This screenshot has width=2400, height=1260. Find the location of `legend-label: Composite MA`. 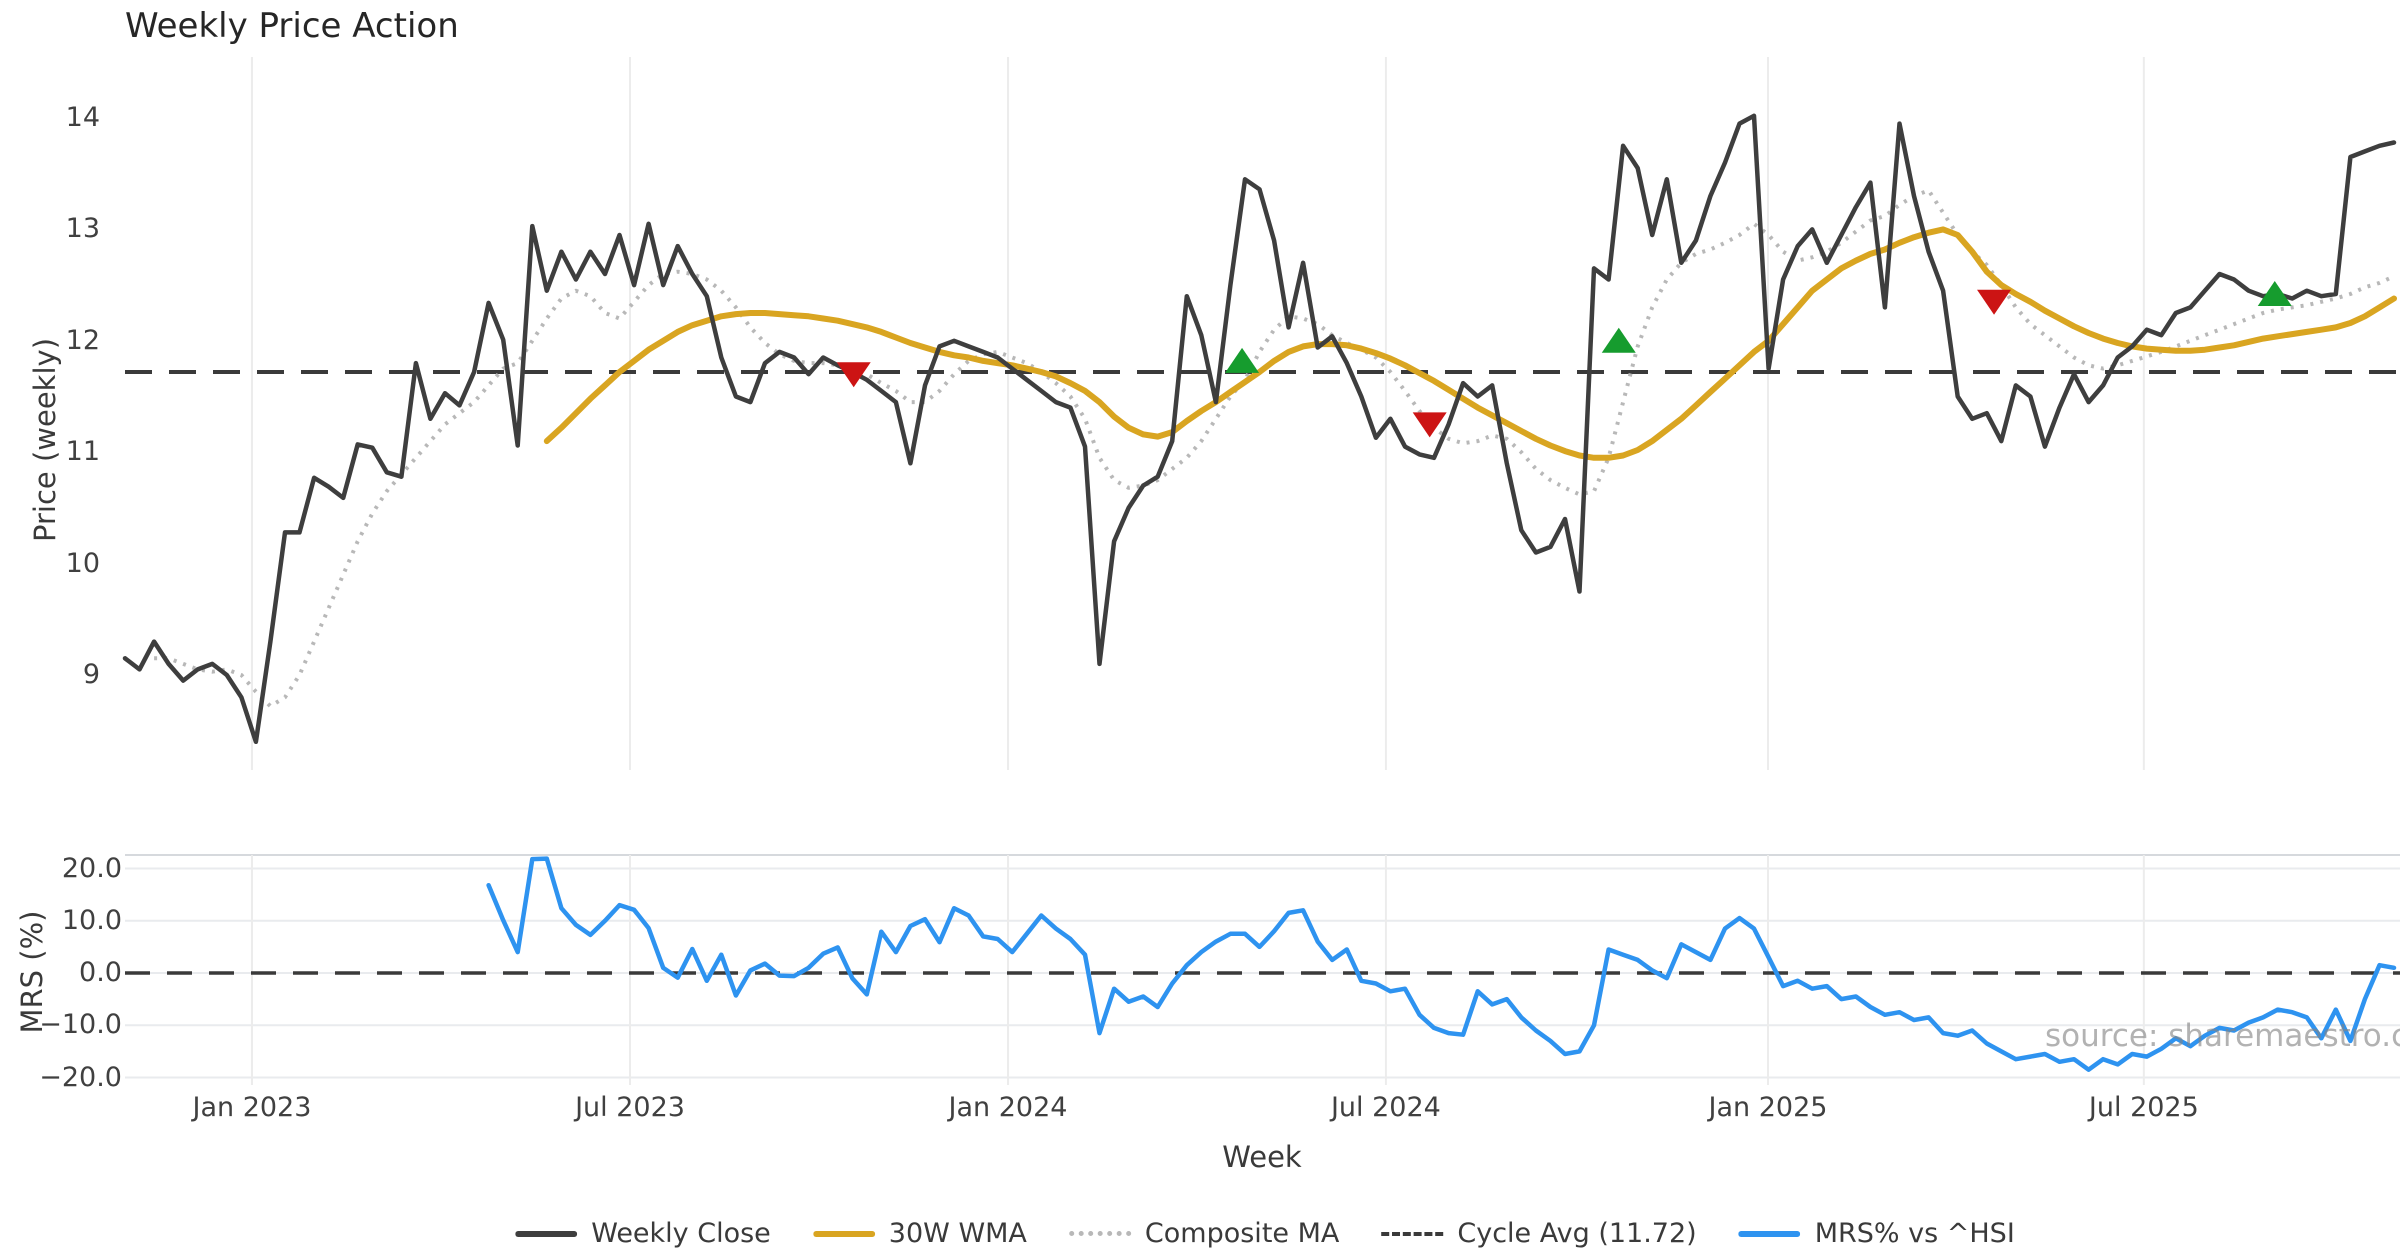

legend-label: Composite MA is located at coordinates (1242, 1233).